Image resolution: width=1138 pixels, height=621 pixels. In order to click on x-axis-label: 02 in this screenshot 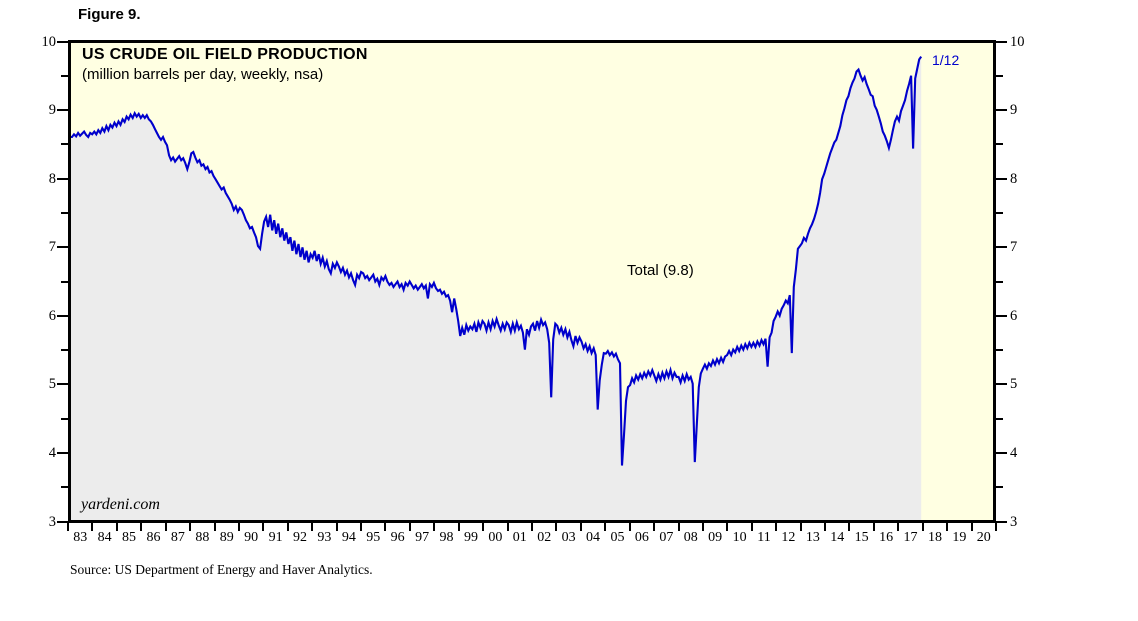, I will do `click(544, 537)`.